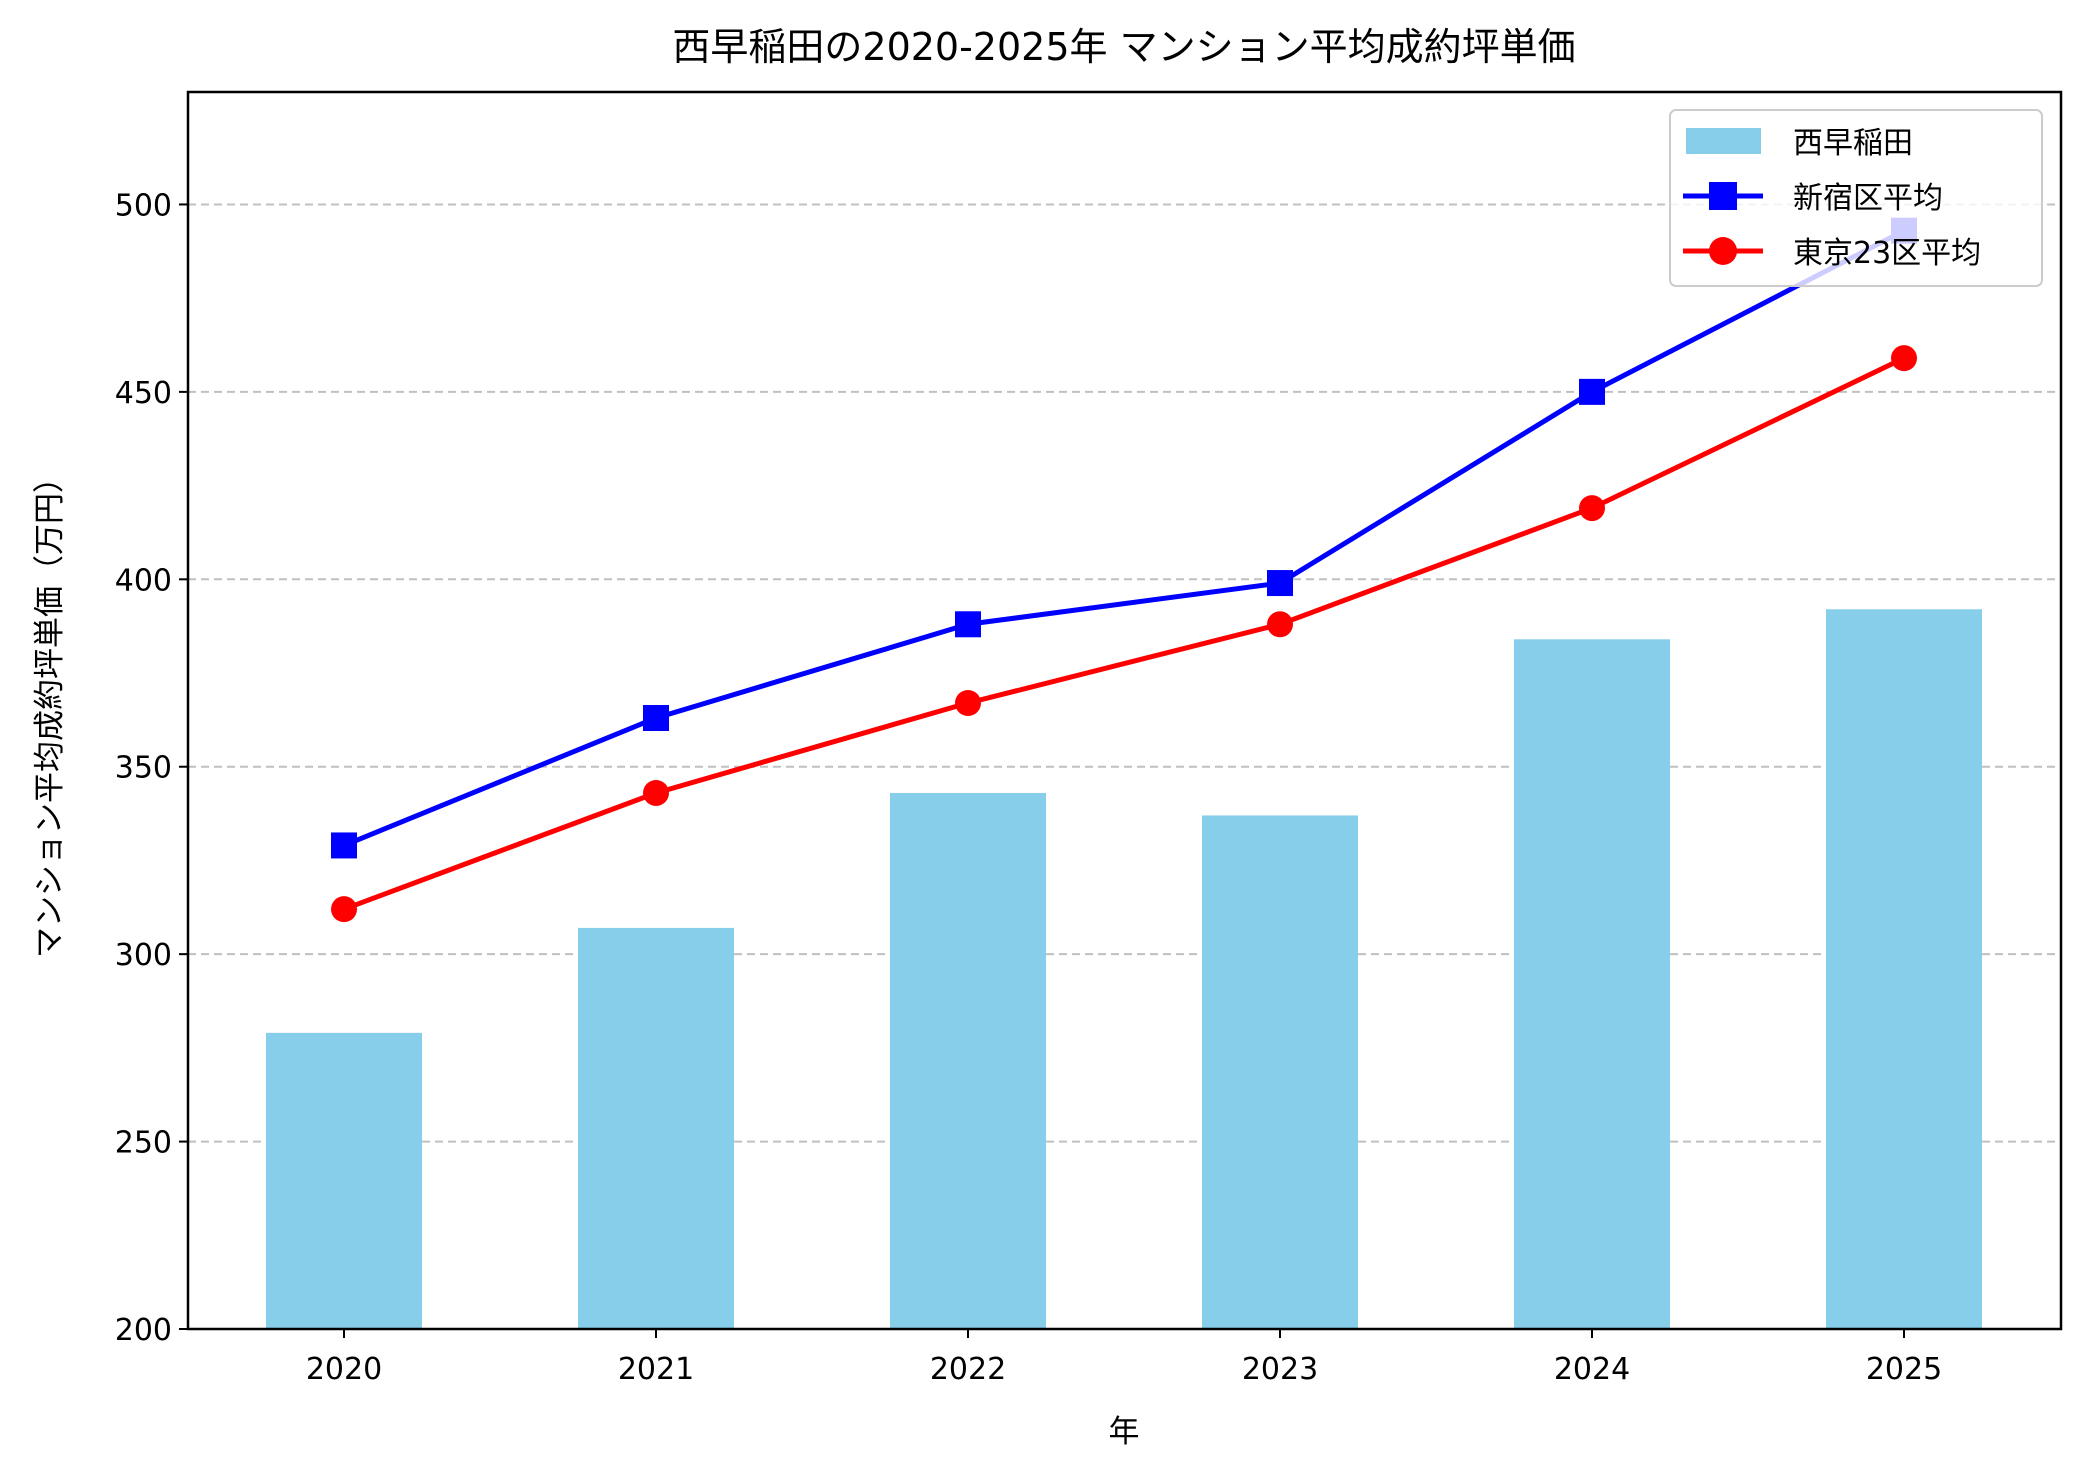  Describe the element at coordinates (1723, 196) in the screenshot. I see `legend-marker-square` at that location.